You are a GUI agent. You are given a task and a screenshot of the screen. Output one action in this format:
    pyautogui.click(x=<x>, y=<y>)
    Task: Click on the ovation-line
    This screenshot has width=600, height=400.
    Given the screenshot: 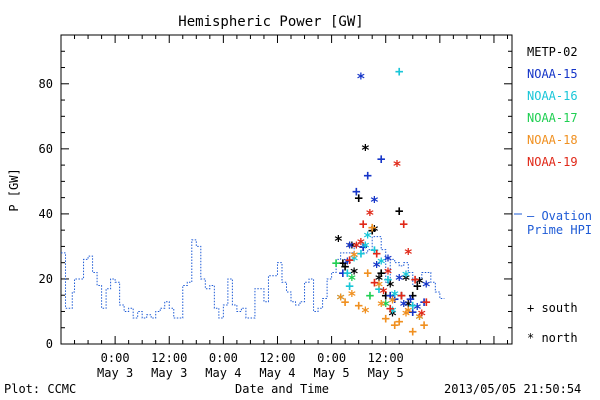 What is the action you would take?
    pyautogui.click(x=253, y=277)
    